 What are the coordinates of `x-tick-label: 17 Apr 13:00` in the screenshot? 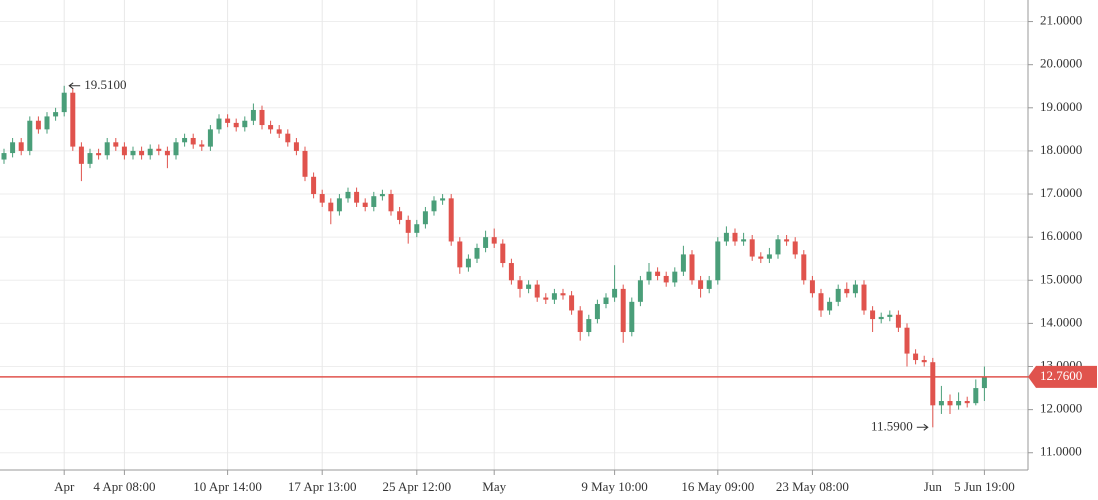 It's located at (322, 486).